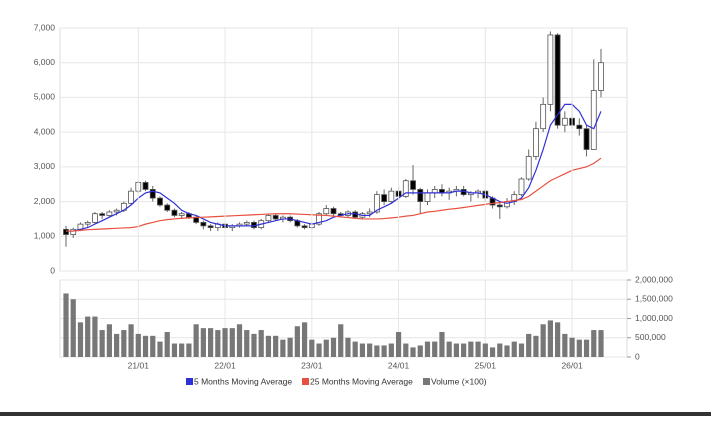 The image size is (711, 421). I want to click on legend-label: Volume (×100), so click(459, 381).